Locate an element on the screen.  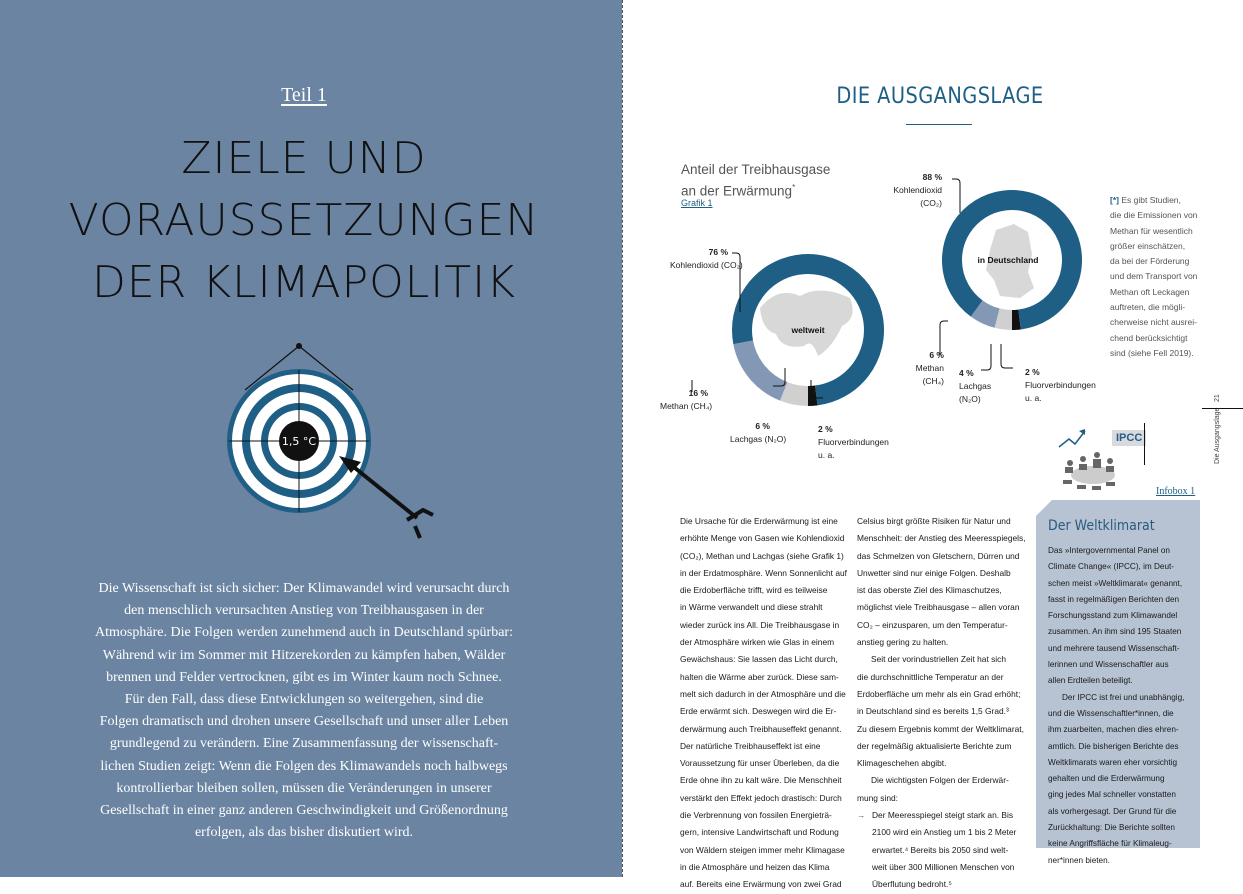
text-line: von Wäldern steigen immer mehr Klimagase is located at coordinates (763, 850).